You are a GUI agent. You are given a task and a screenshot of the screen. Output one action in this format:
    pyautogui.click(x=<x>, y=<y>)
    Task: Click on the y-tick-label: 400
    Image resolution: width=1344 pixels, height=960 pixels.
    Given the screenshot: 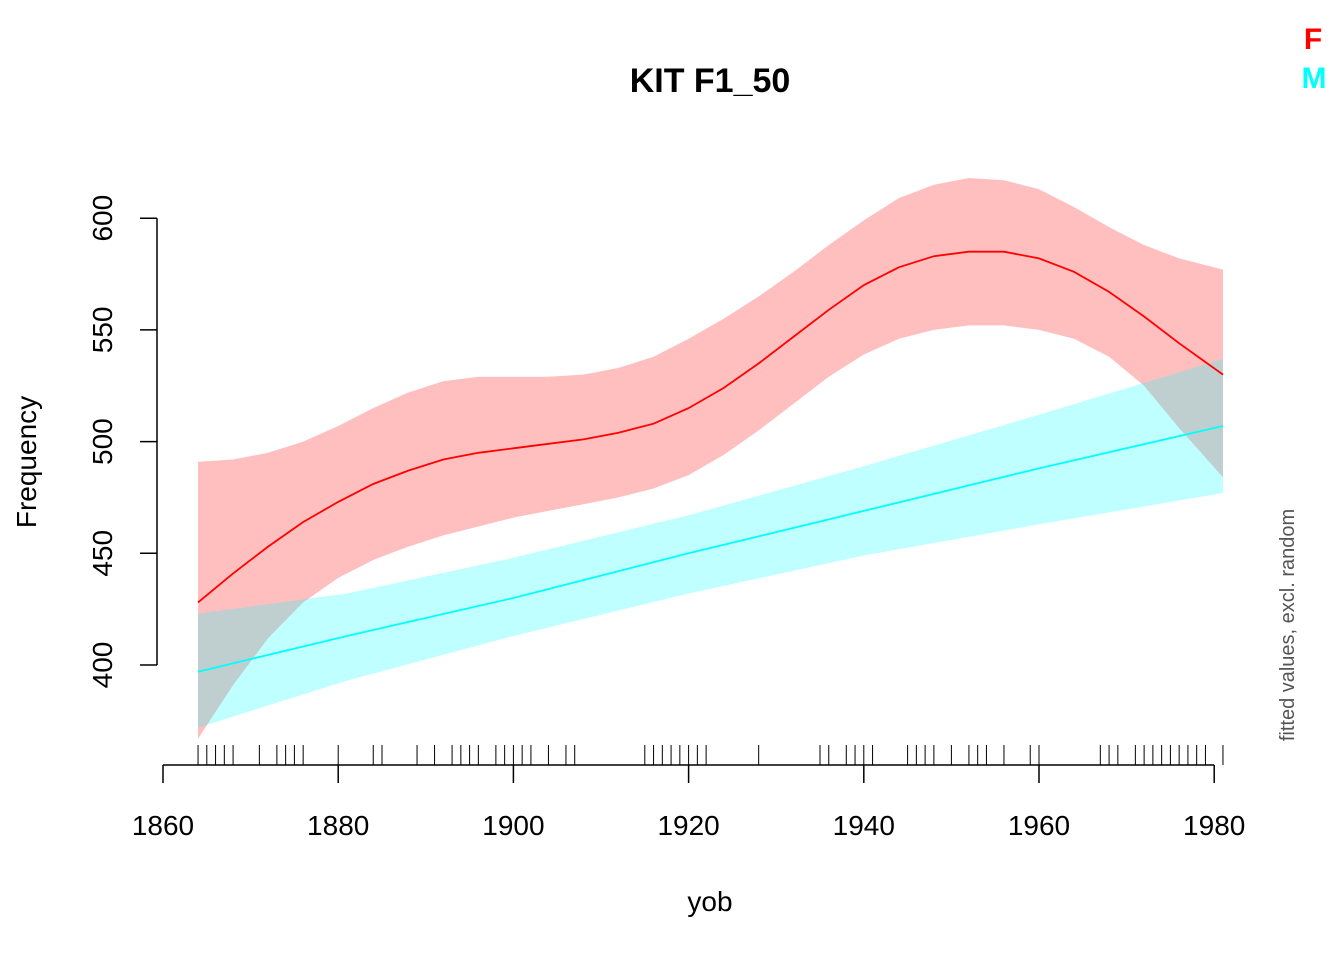 What is the action you would take?
    pyautogui.click(x=102, y=665)
    